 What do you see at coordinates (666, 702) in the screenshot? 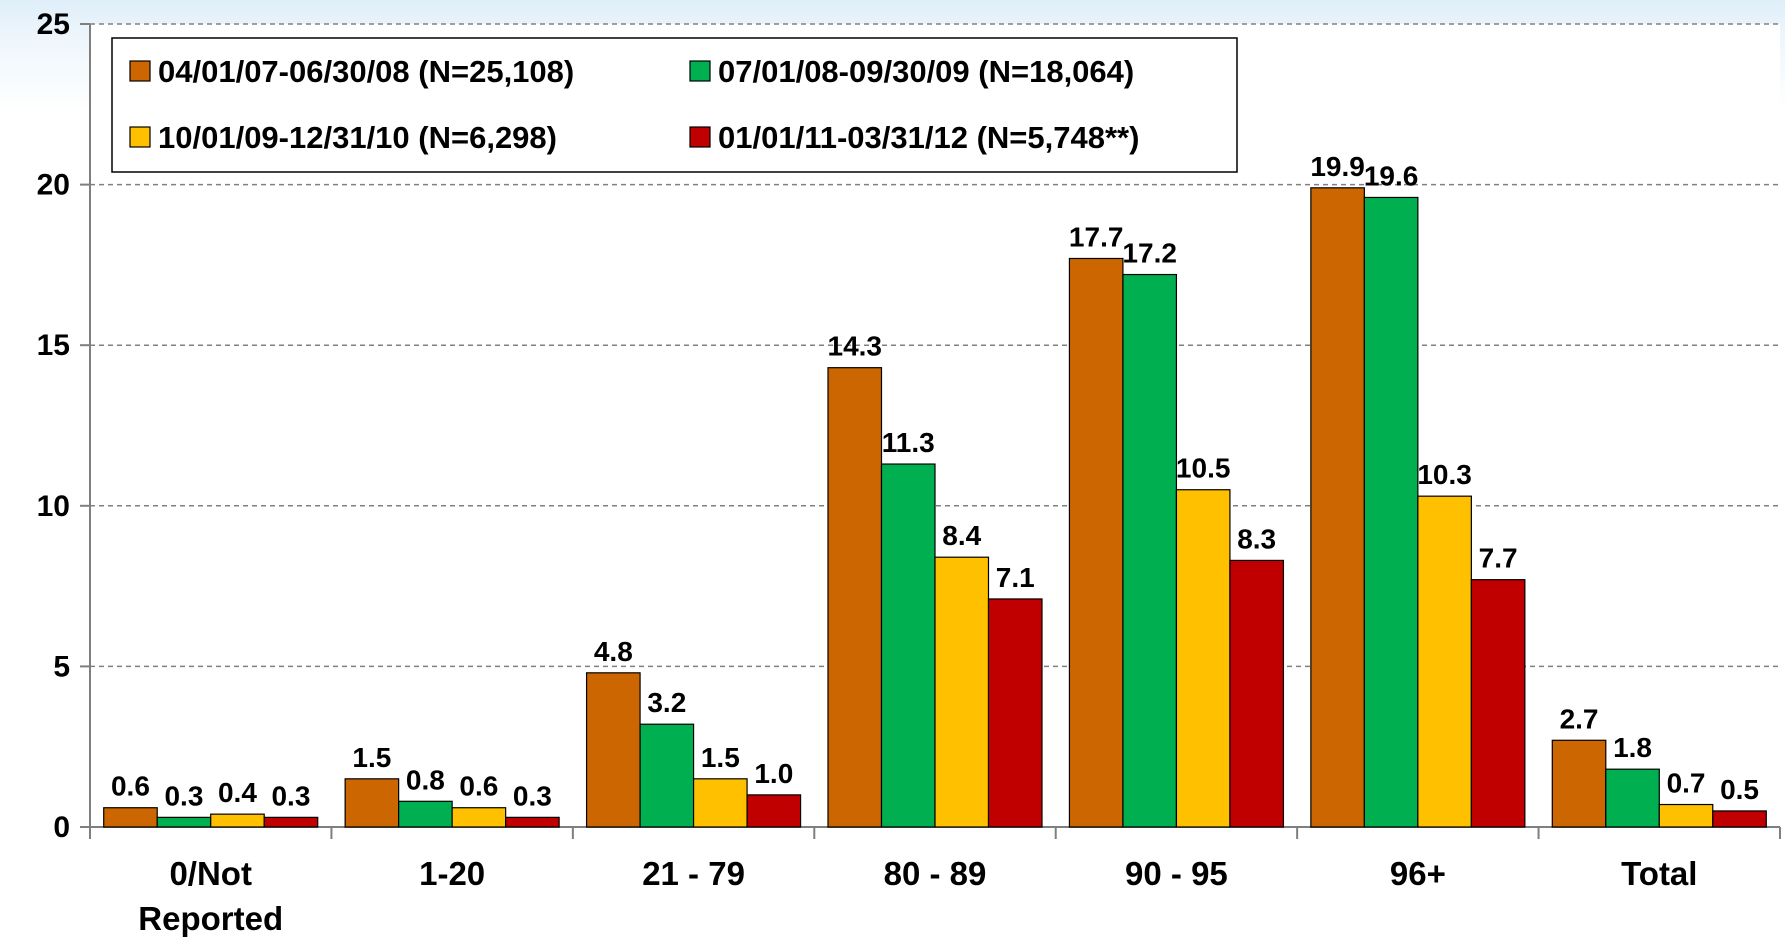
I see `data-label: 3.2` at bounding box center [666, 702].